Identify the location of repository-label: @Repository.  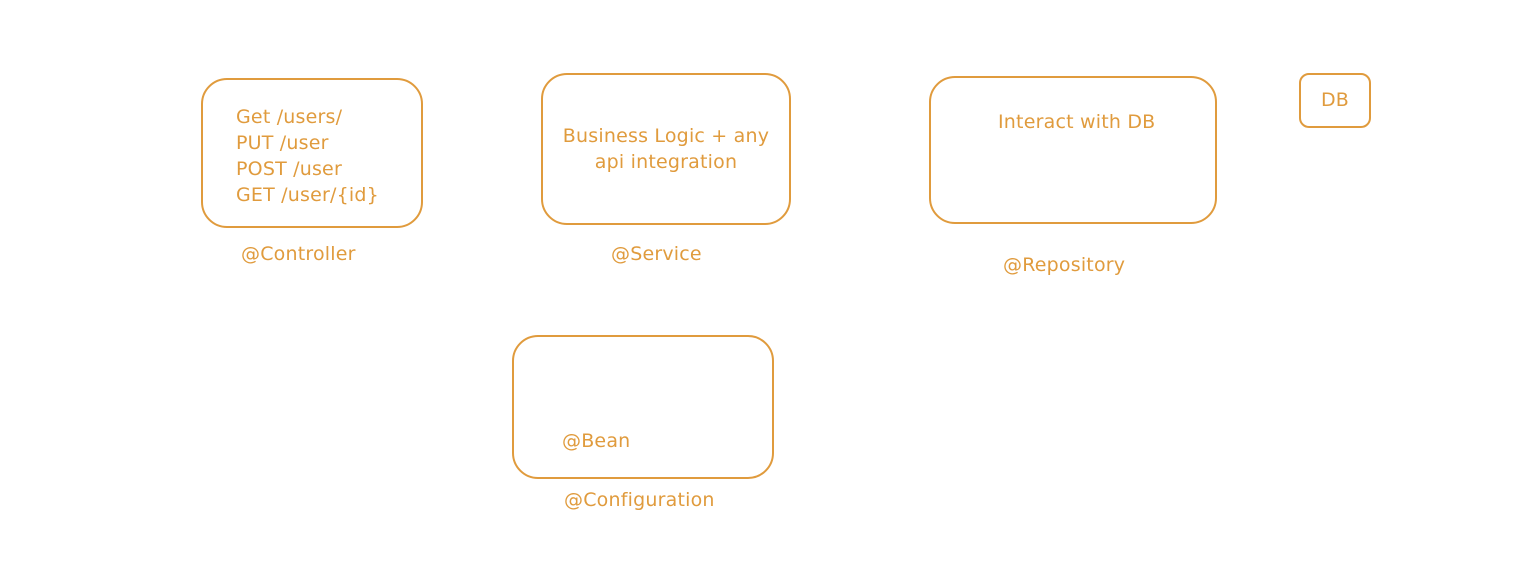
(1064, 265).